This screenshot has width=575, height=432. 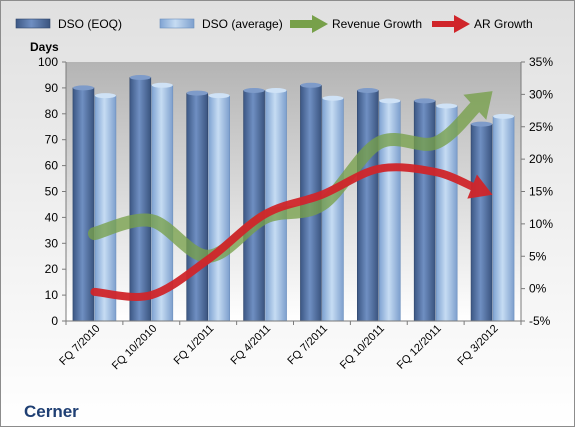 What do you see at coordinates (242, 24) in the screenshot?
I see `legend-label: DSO (average)` at bounding box center [242, 24].